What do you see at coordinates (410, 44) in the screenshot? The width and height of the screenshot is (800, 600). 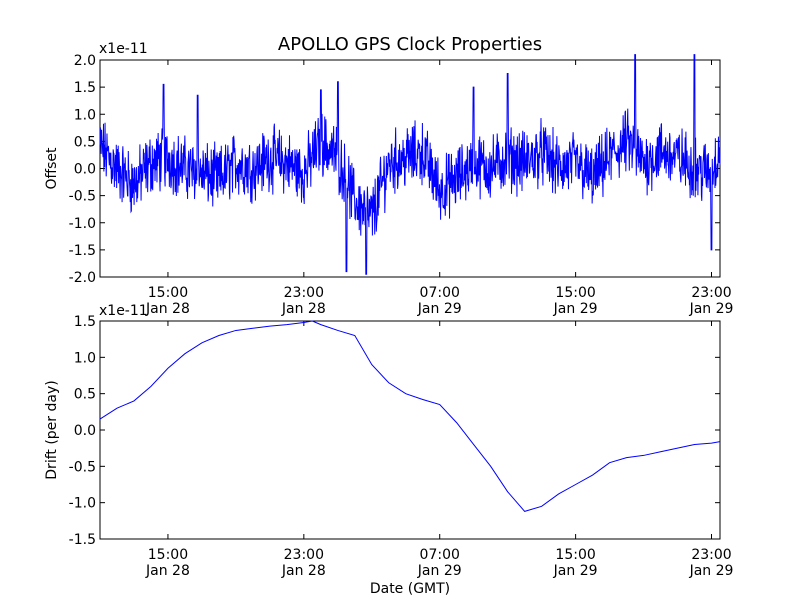 I see `chart-title: APOLLO GPS Clock Properties` at bounding box center [410, 44].